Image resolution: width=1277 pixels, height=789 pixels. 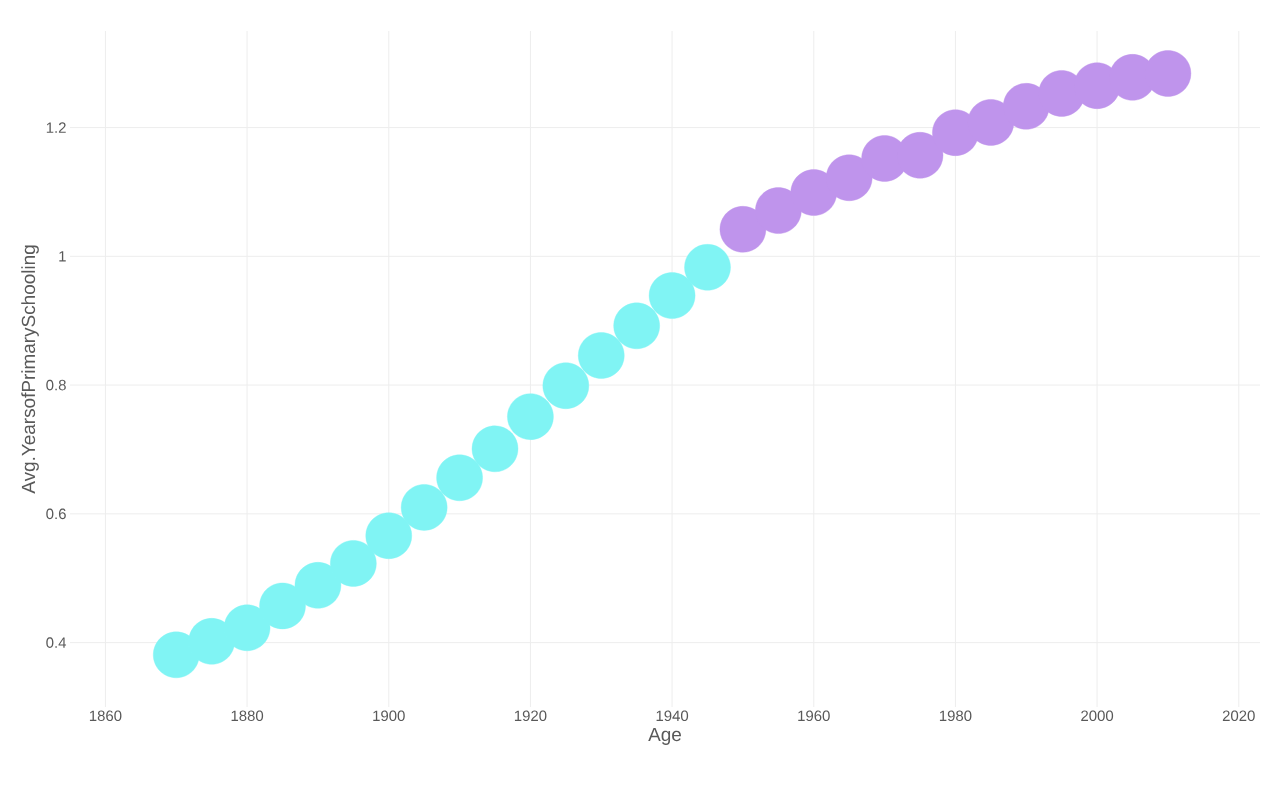 I want to click on x-tick-label: 1980, so click(x=955, y=716).